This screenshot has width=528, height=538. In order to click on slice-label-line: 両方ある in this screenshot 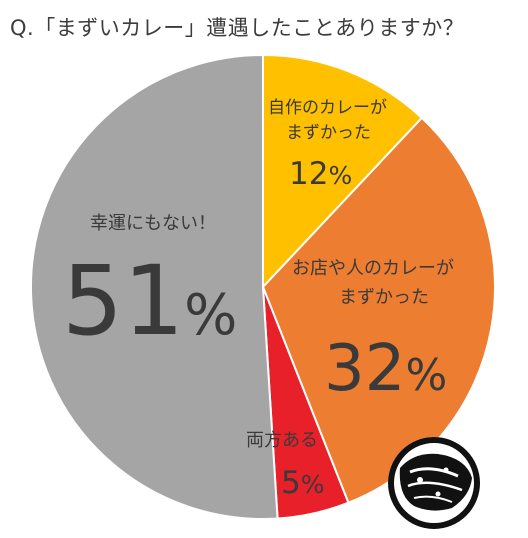, I will do `click(282, 440)`.